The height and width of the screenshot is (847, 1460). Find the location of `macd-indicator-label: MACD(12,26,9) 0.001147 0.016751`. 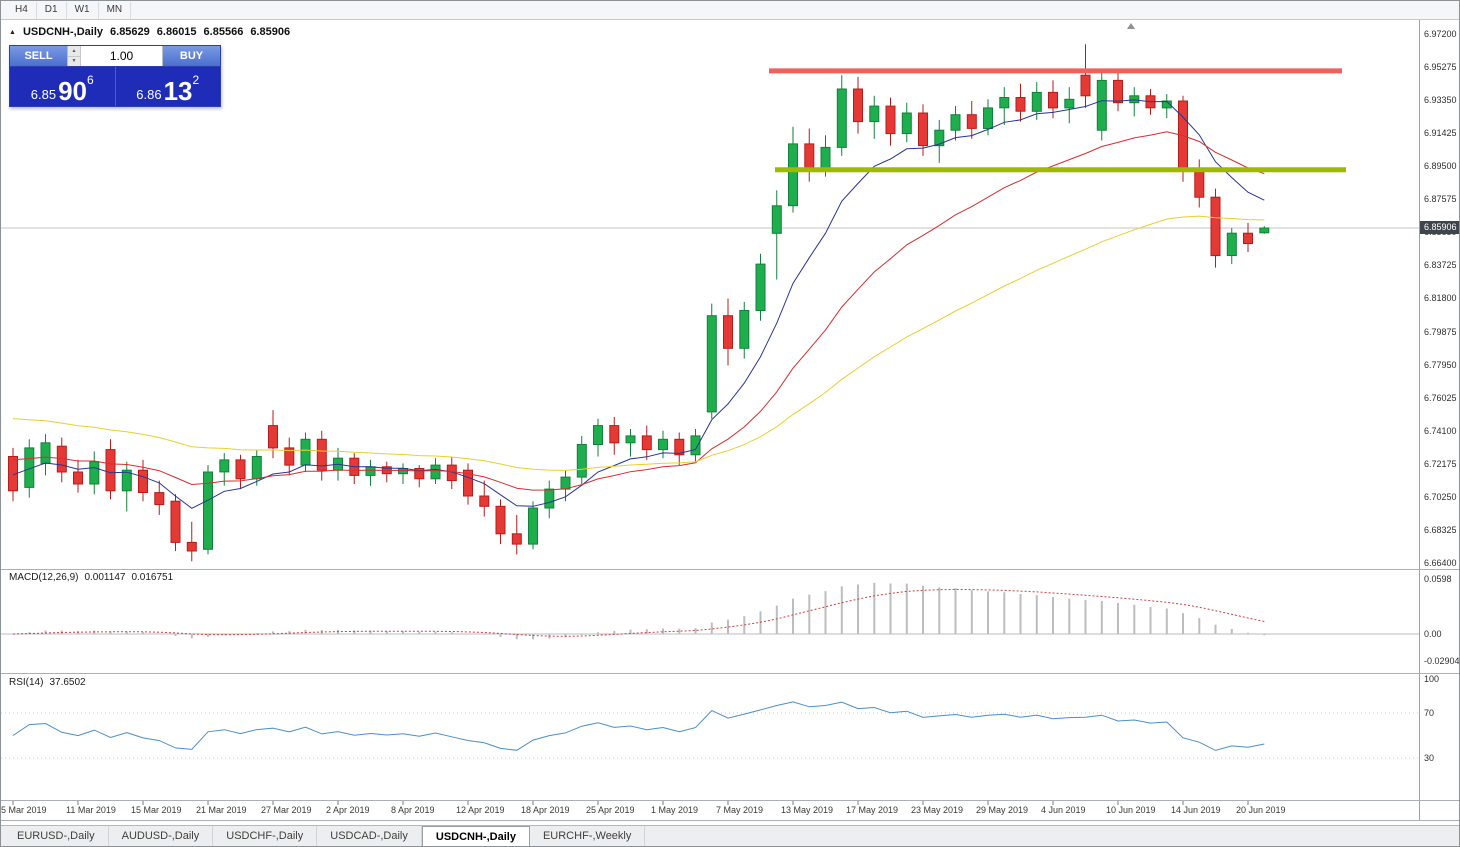

macd-indicator-label: MACD(12,26,9) 0.001147 0.016751 is located at coordinates (91, 577).